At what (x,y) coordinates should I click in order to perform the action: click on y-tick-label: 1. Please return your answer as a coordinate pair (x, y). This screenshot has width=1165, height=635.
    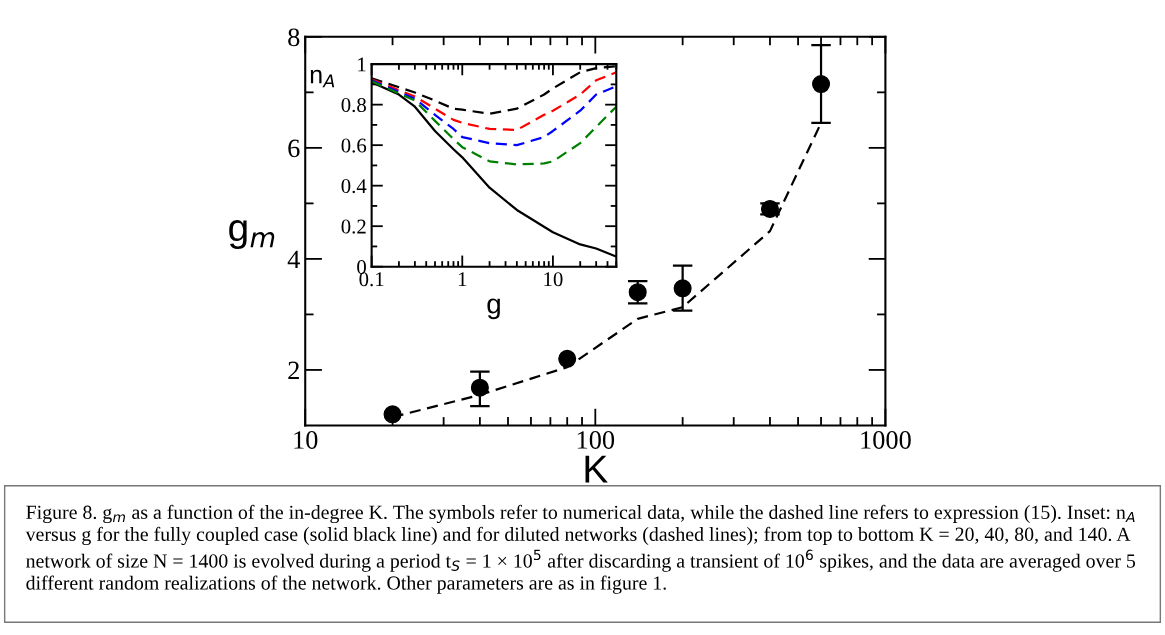
    Looking at the image, I should click on (362, 64).